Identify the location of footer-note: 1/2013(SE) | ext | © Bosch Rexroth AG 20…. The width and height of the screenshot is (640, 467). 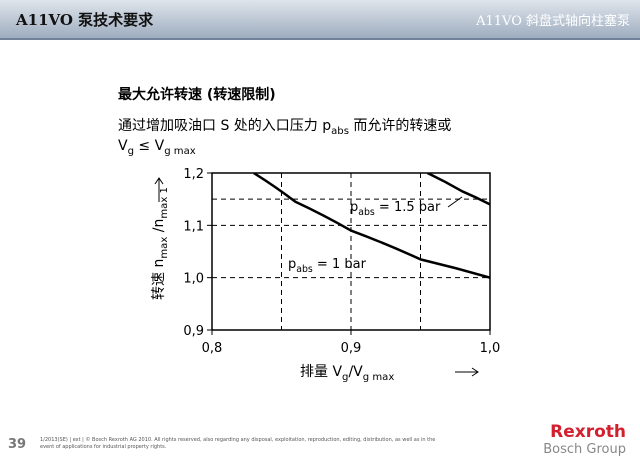
(237, 439).